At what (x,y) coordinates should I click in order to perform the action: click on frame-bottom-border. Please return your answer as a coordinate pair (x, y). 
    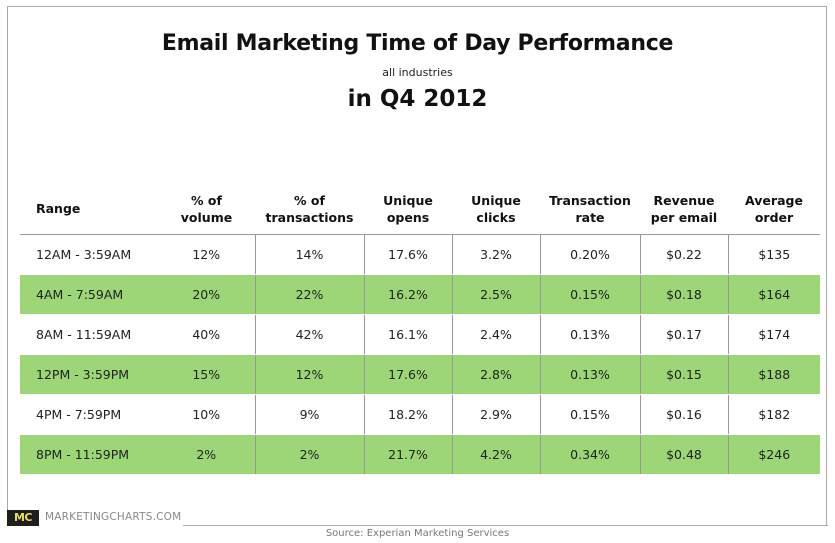
    Looking at the image, I should click on (505, 525).